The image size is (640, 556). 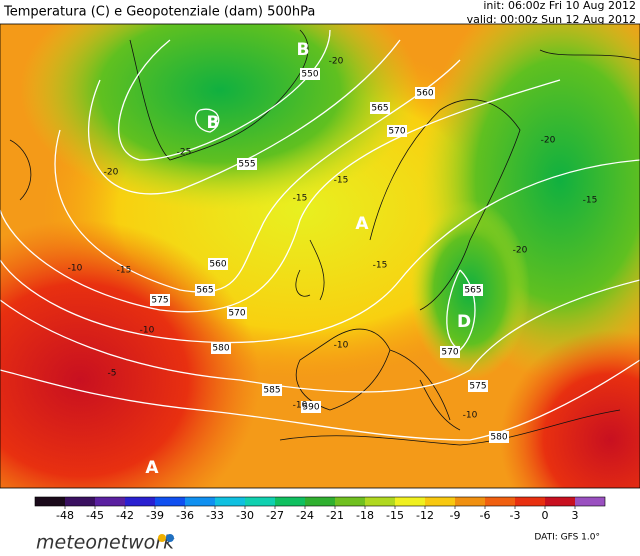 I want to click on brand: meteonetwork, so click(x=105, y=542).